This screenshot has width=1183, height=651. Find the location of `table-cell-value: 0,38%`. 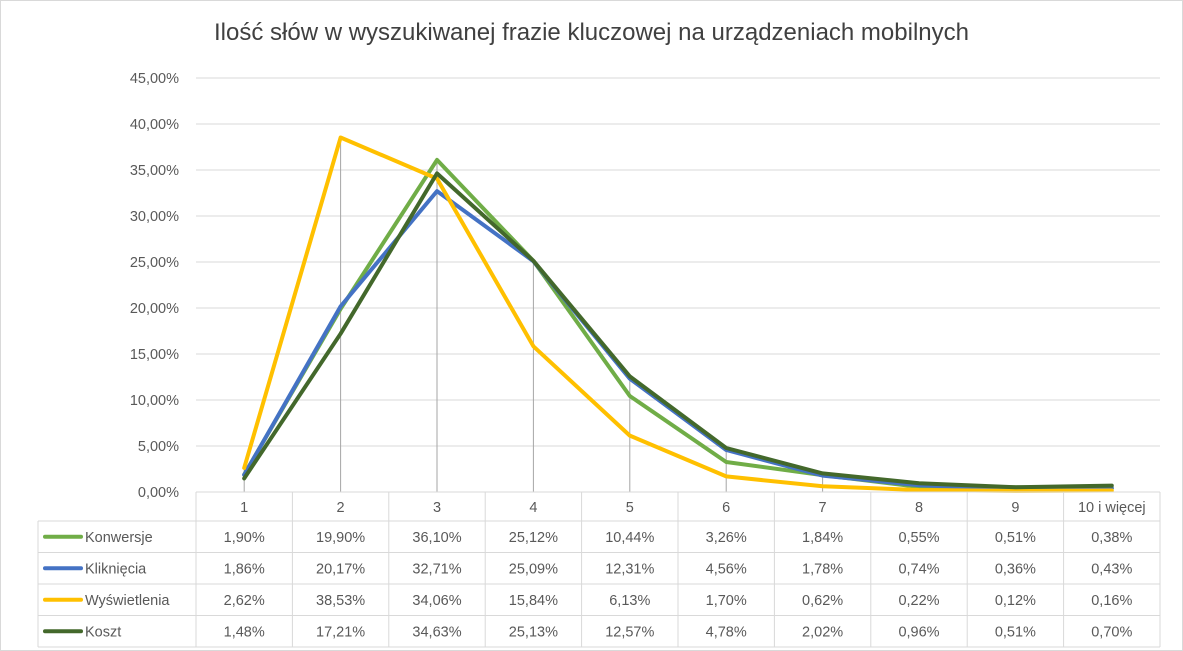

table-cell-value: 0,38% is located at coordinates (1111, 538).